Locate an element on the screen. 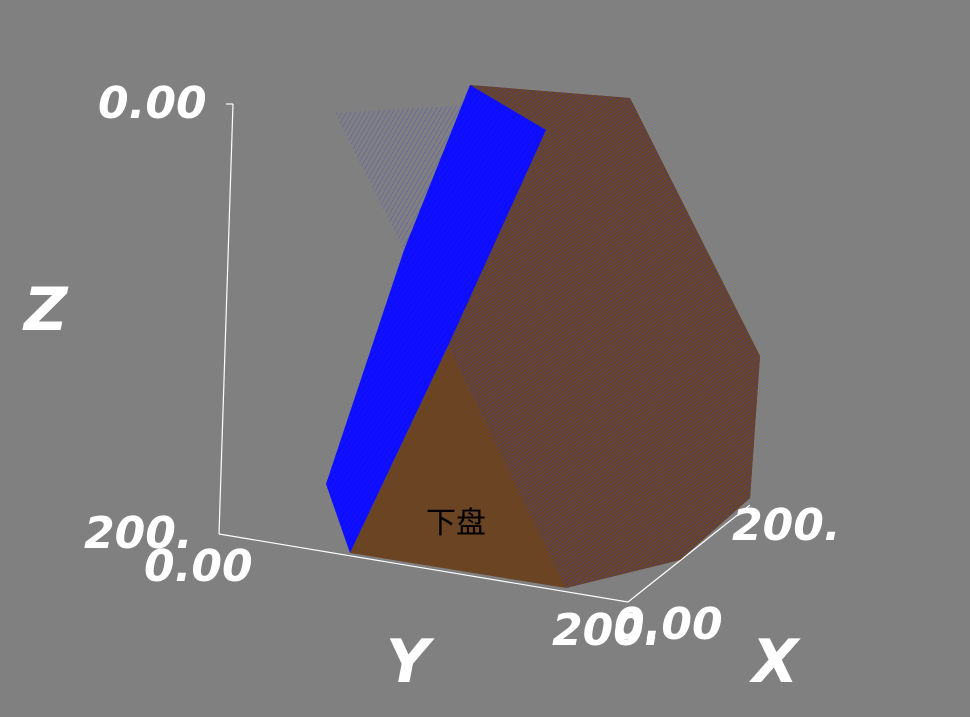 The image size is (970, 717). z-axis-top-tick-label: 0.00 is located at coordinates (152, 103).